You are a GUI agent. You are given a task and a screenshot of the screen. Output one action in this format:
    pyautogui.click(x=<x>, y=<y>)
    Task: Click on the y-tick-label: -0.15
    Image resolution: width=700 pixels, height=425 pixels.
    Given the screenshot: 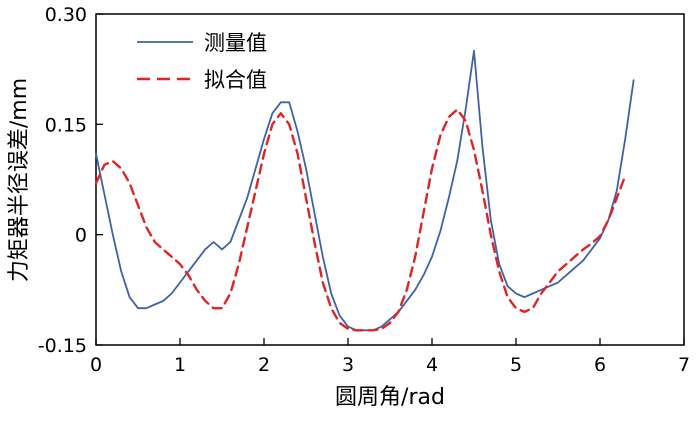 What is the action you would take?
    pyautogui.click(x=62, y=346)
    